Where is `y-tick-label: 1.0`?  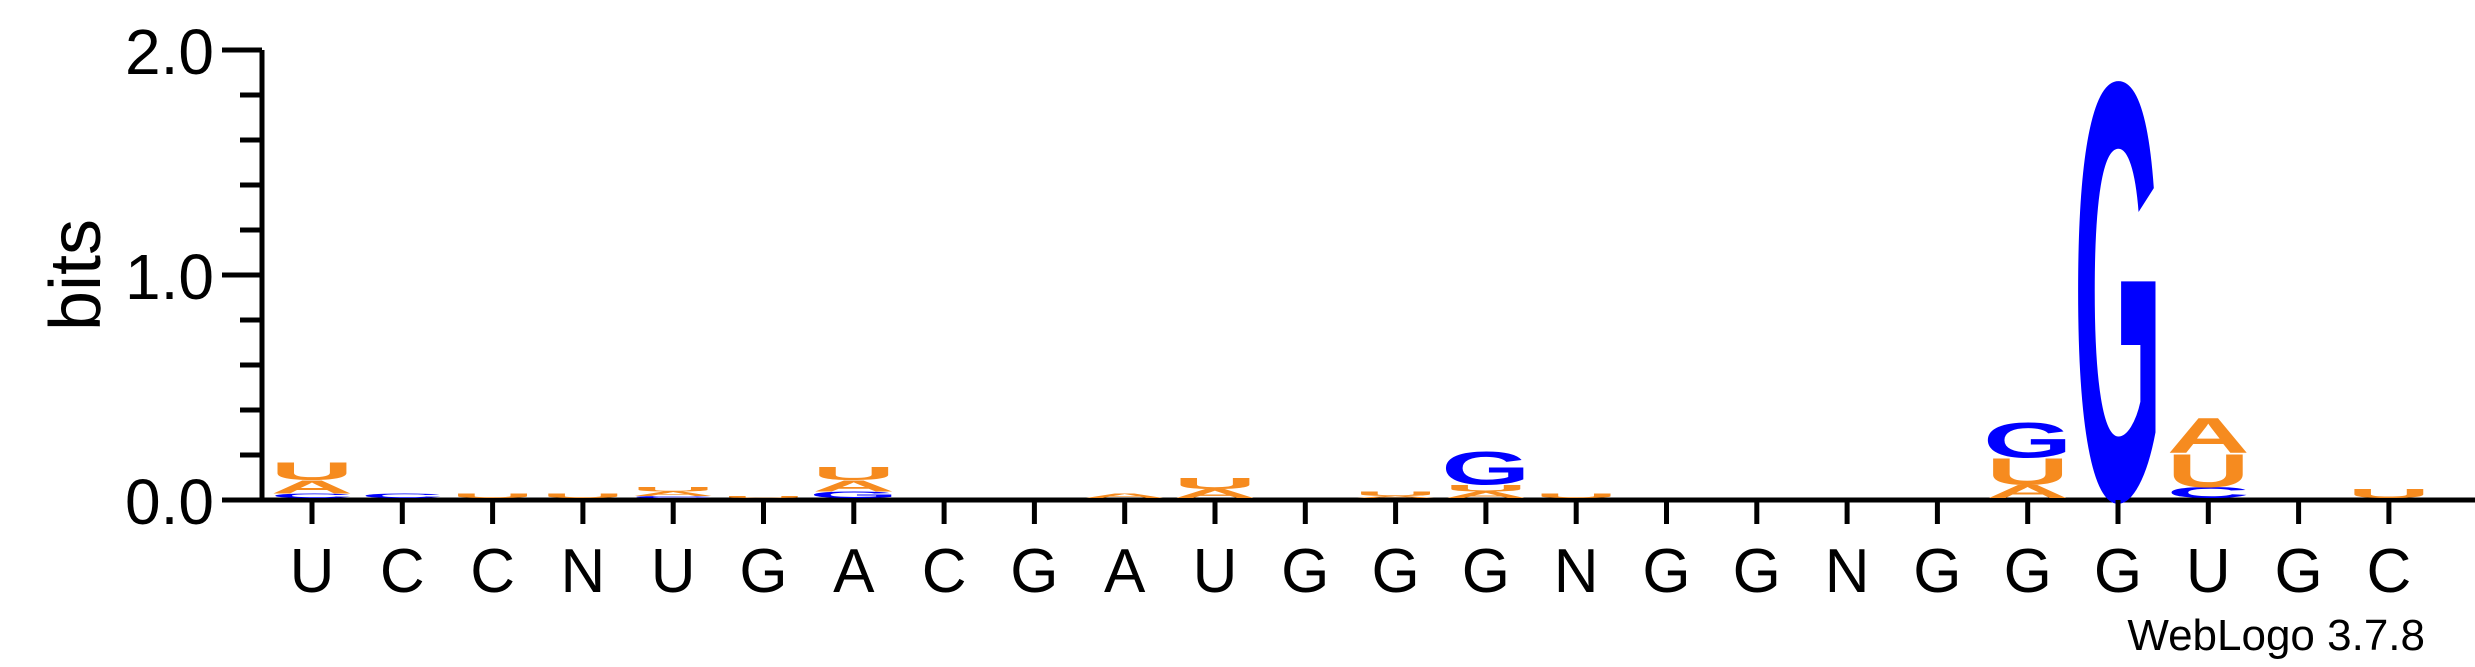
y-tick-label: 1.0 is located at coordinates (169, 277).